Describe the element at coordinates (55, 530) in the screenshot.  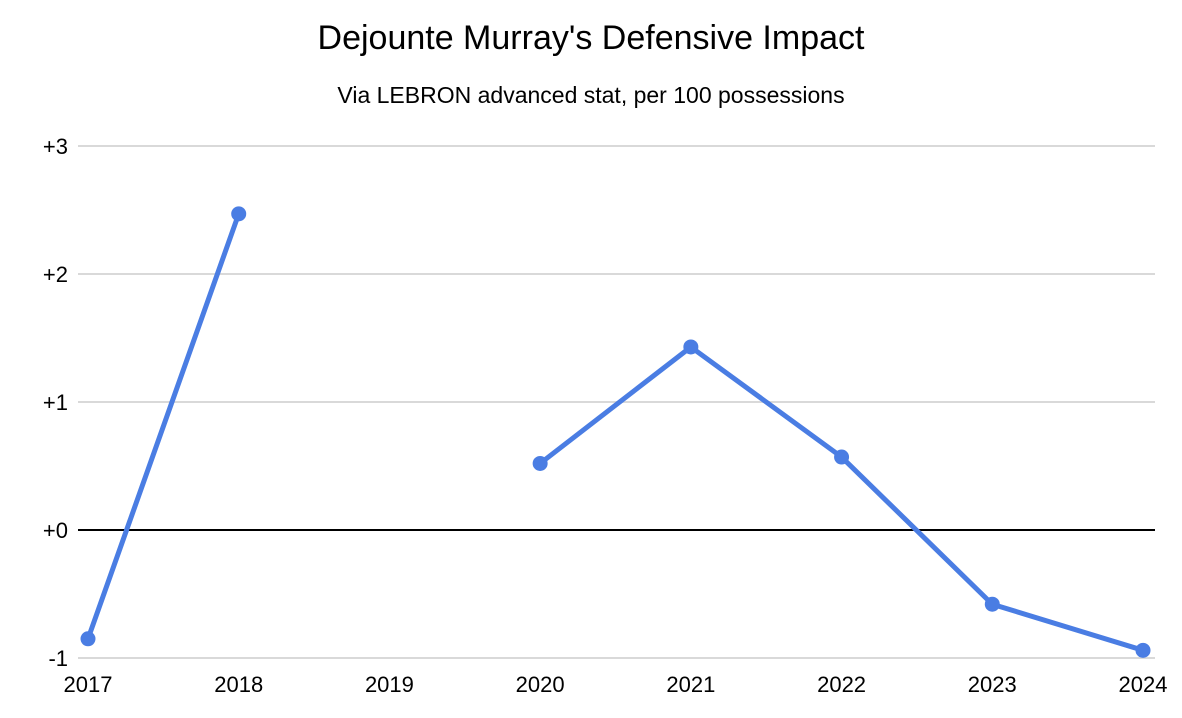
I see `y-tick-label: +0` at that location.